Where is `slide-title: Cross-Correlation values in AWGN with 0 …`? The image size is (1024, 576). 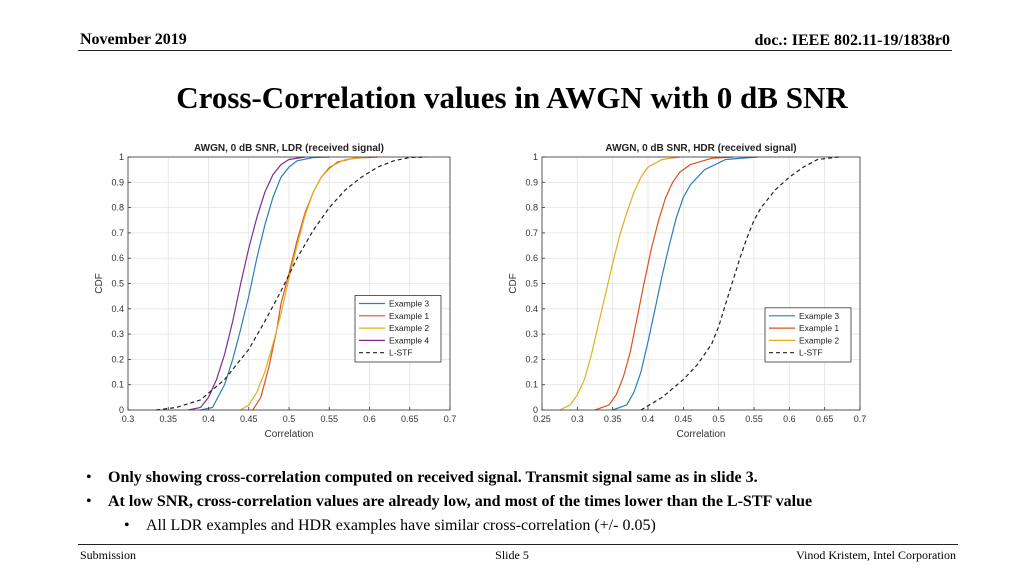
slide-title: Cross-Correlation values in AWGN with 0 … is located at coordinates (512, 97).